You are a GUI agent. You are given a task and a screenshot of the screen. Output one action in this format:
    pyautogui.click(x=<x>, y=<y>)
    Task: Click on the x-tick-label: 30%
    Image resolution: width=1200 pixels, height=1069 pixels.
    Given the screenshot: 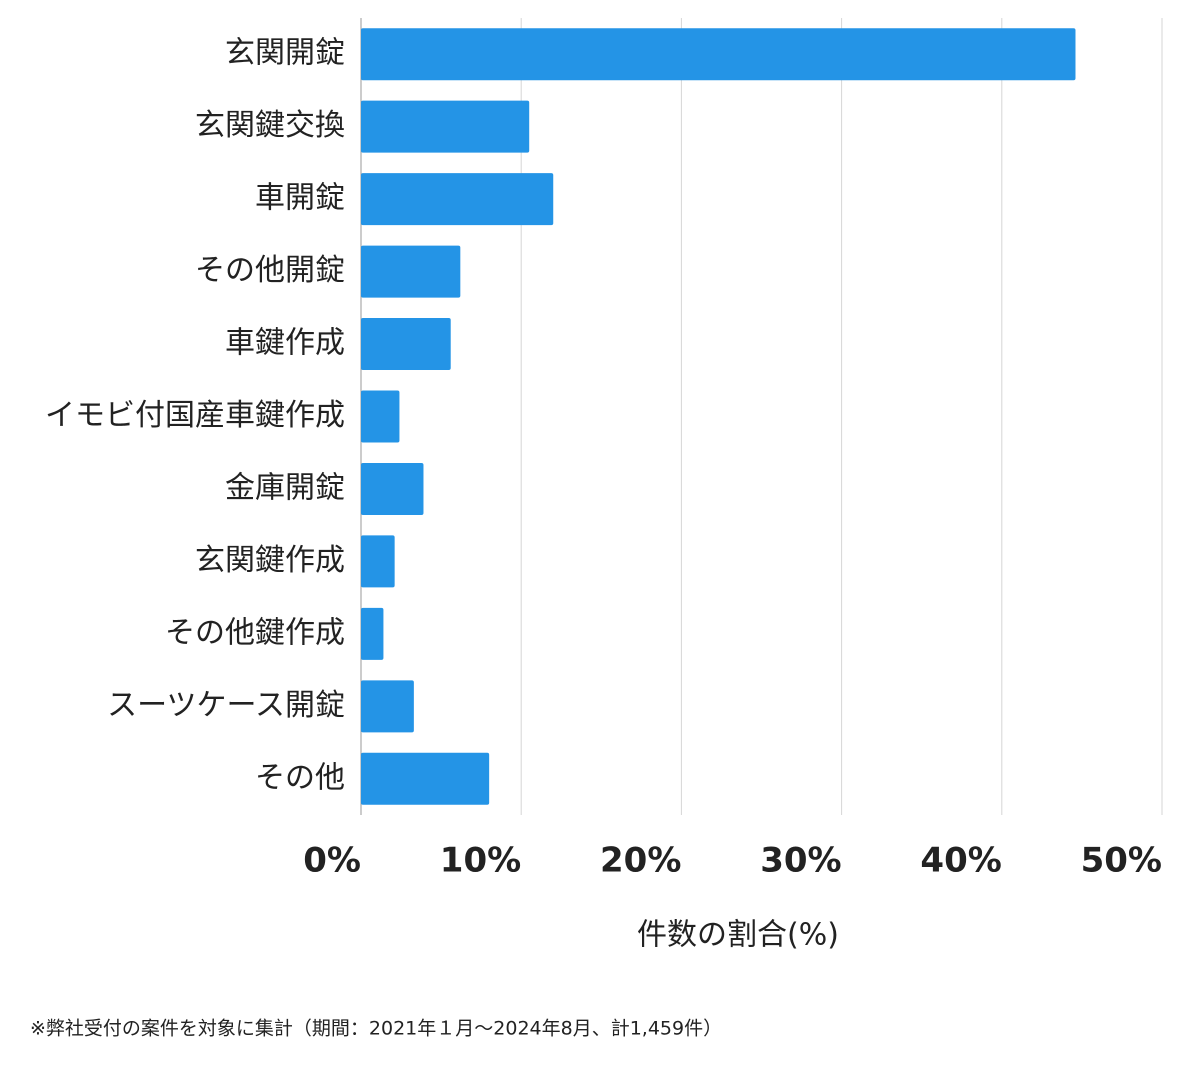 What is the action you would take?
    pyautogui.click(x=800, y=861)
    